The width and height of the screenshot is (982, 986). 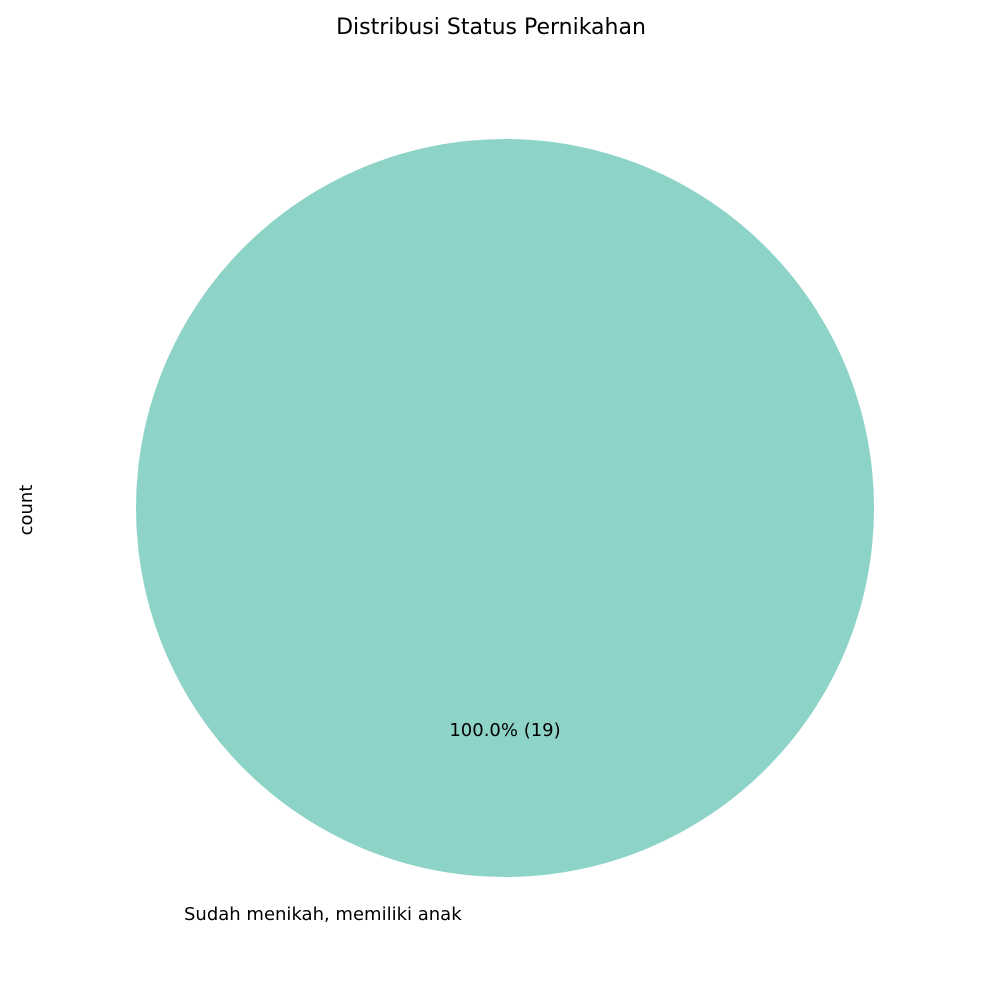 What do you see at coordinates (26, 510) in the screenshot?
I see `y-axis-label: count` at bounding box center [26, 510].